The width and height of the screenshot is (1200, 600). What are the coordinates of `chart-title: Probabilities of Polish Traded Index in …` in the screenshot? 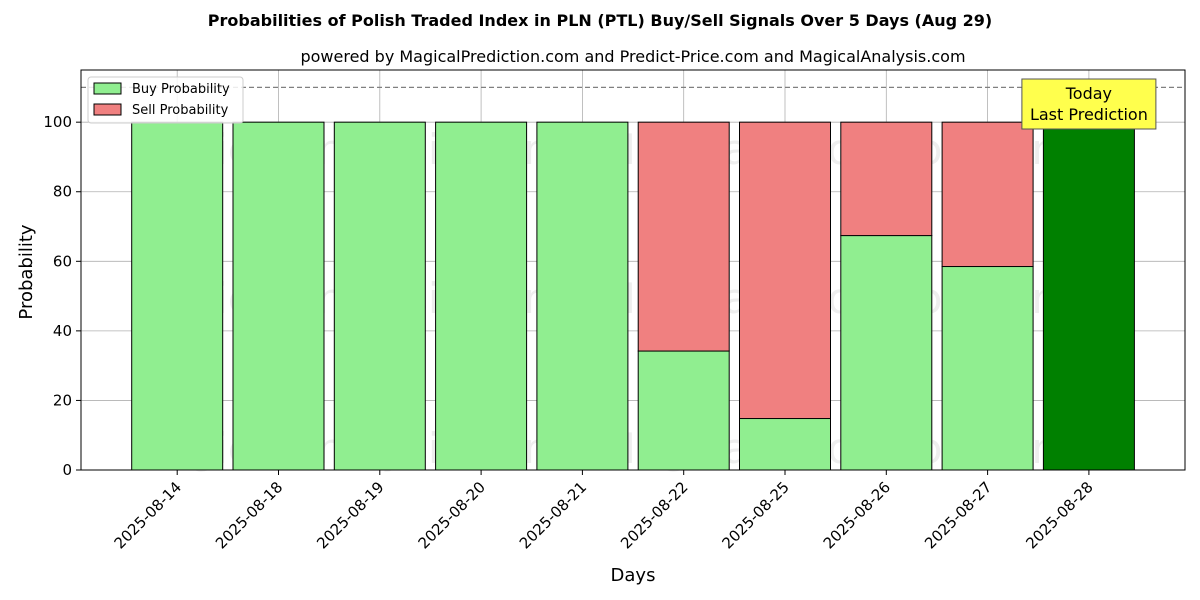 It's located at (600, 20).